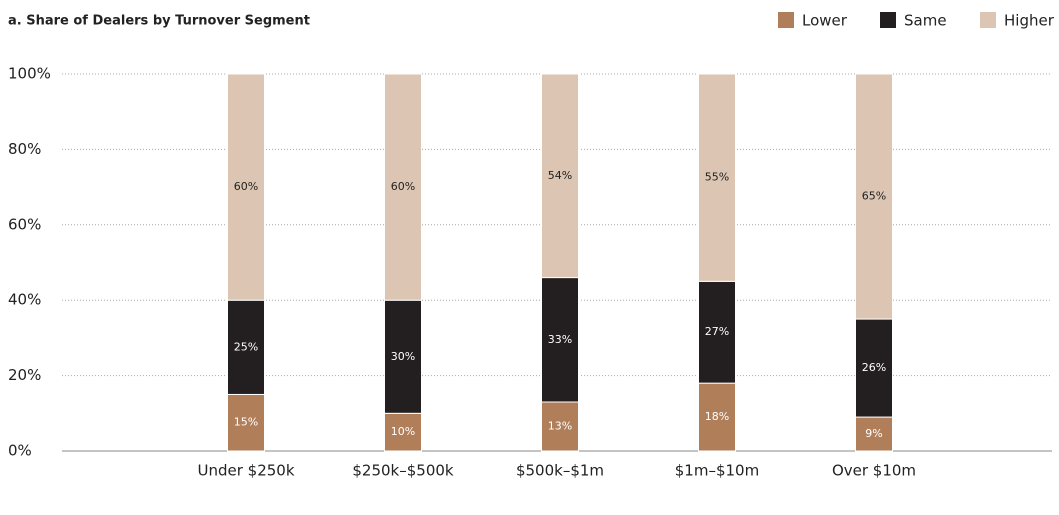 This screenshot has height=515, width=1059. I want to click on value-label: 9%, so click(873, 433).